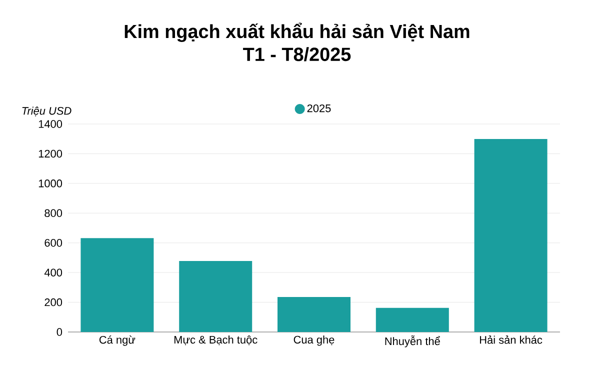  I want to click on legend-label: 2025, so click(319, 108).